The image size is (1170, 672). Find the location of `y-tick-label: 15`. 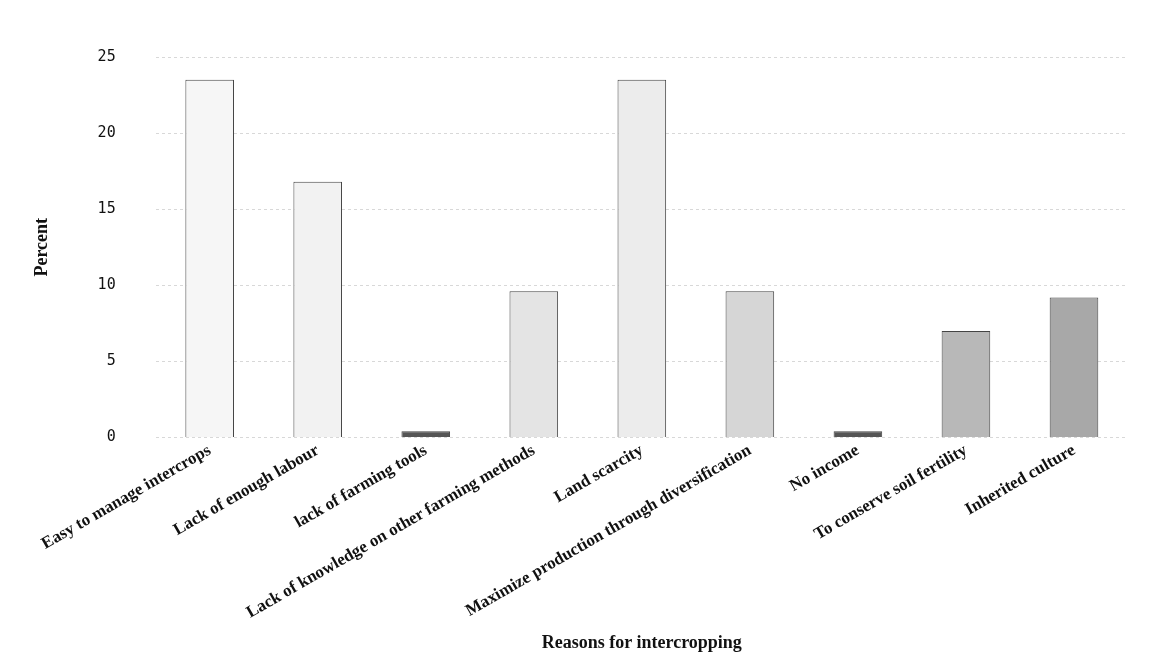

y-tick-label: 15 is located at coordinates (106, 208).